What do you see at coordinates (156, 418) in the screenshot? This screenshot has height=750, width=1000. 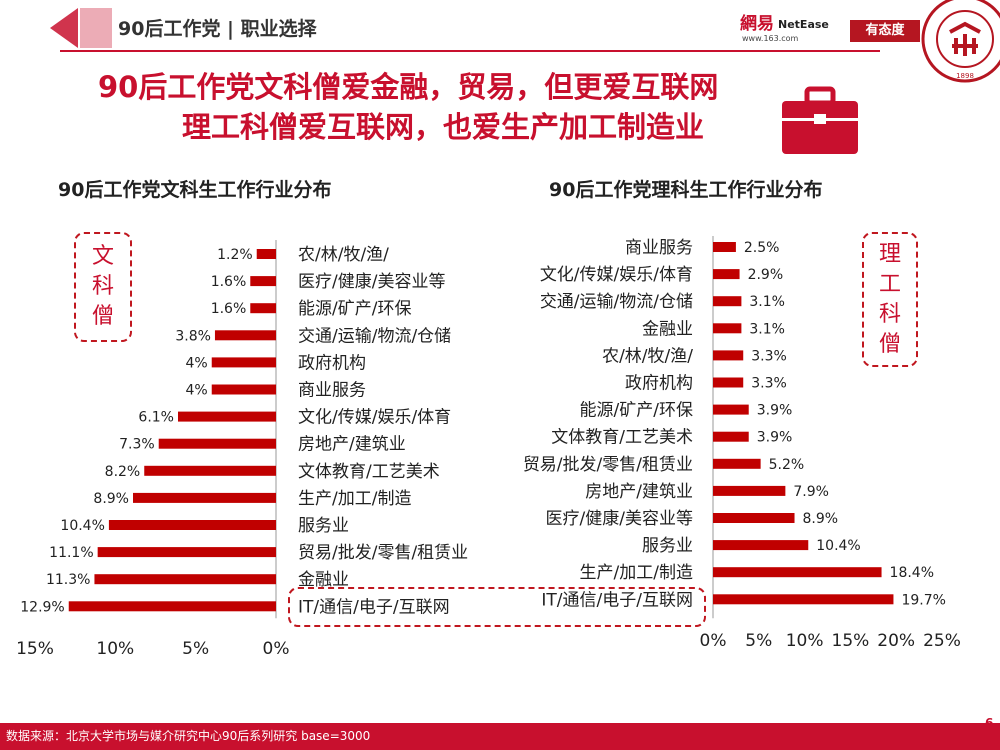 I see `left-bar-value-label: 6.1%` at bounding box center [156, 418].